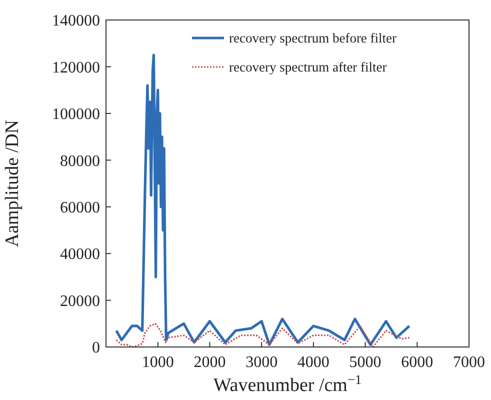 The height and width of the screenshot is (400, 491). What do you see at coordinates (80, 255) in the screenshot?
I see `y-tick-label: 40000` at bounding box center [80, 255].